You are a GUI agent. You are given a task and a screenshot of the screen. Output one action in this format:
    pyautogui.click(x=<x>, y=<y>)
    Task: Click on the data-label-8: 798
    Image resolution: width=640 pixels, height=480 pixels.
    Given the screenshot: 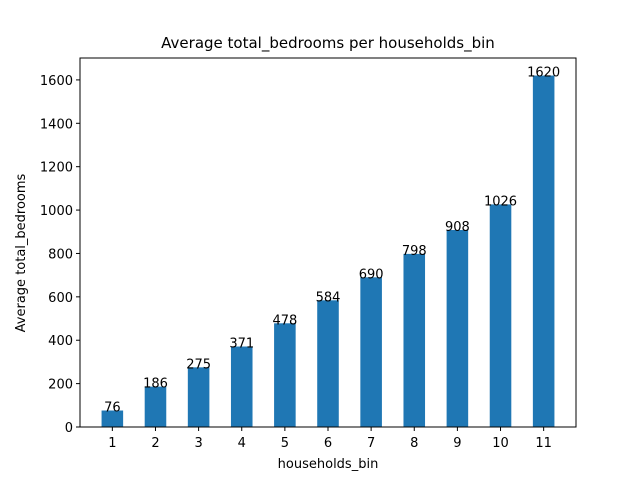 What is the action you would take?
    pyautogui.click(x=414, y=251)
    